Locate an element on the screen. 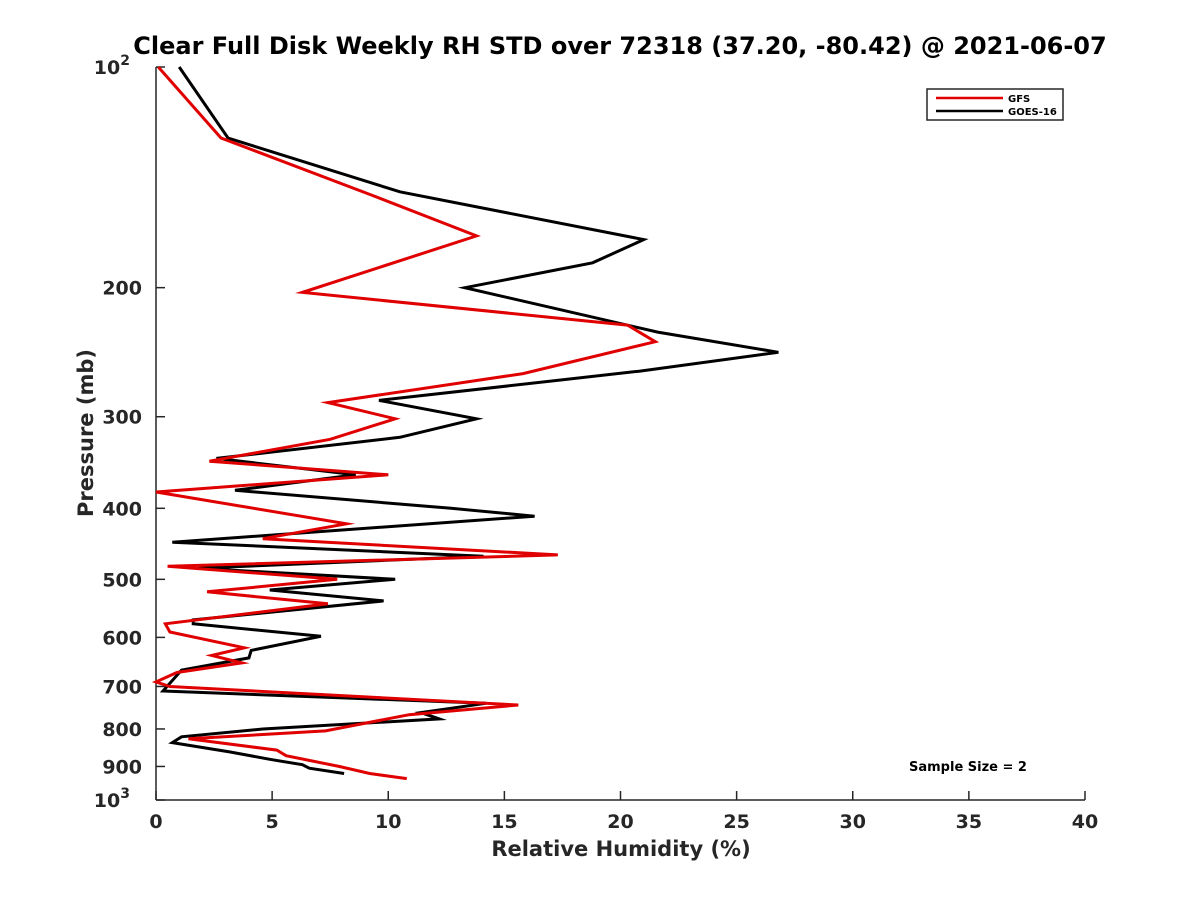  y-axis: 10² 200 300 400 500 600 700 800 900 10³ is located at coordinates (129, 432).